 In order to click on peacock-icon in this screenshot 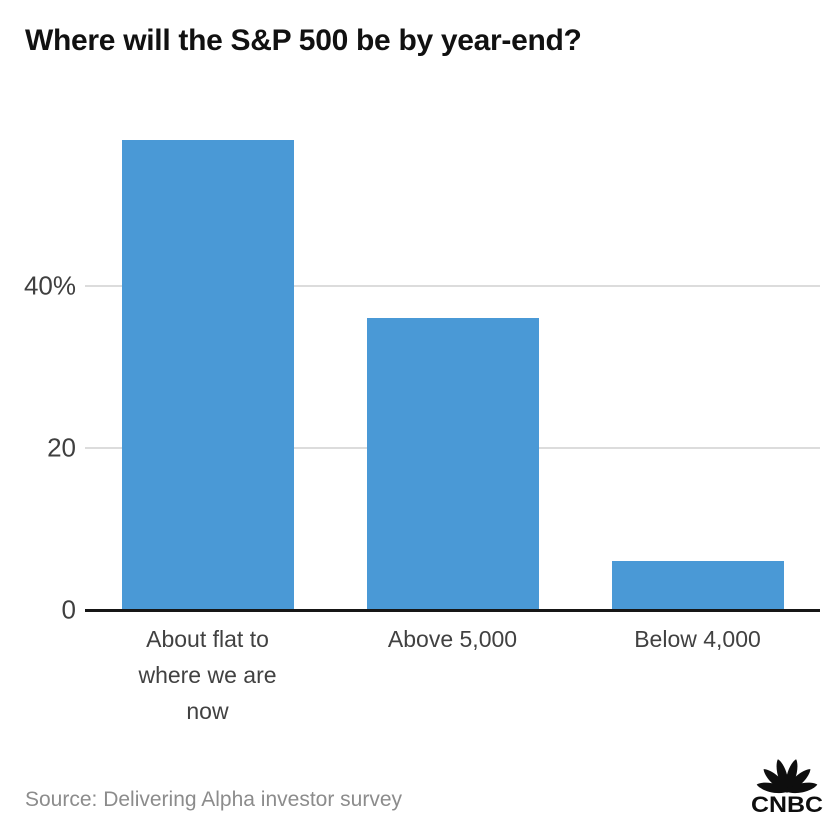, I will do `click(787, 776)`.